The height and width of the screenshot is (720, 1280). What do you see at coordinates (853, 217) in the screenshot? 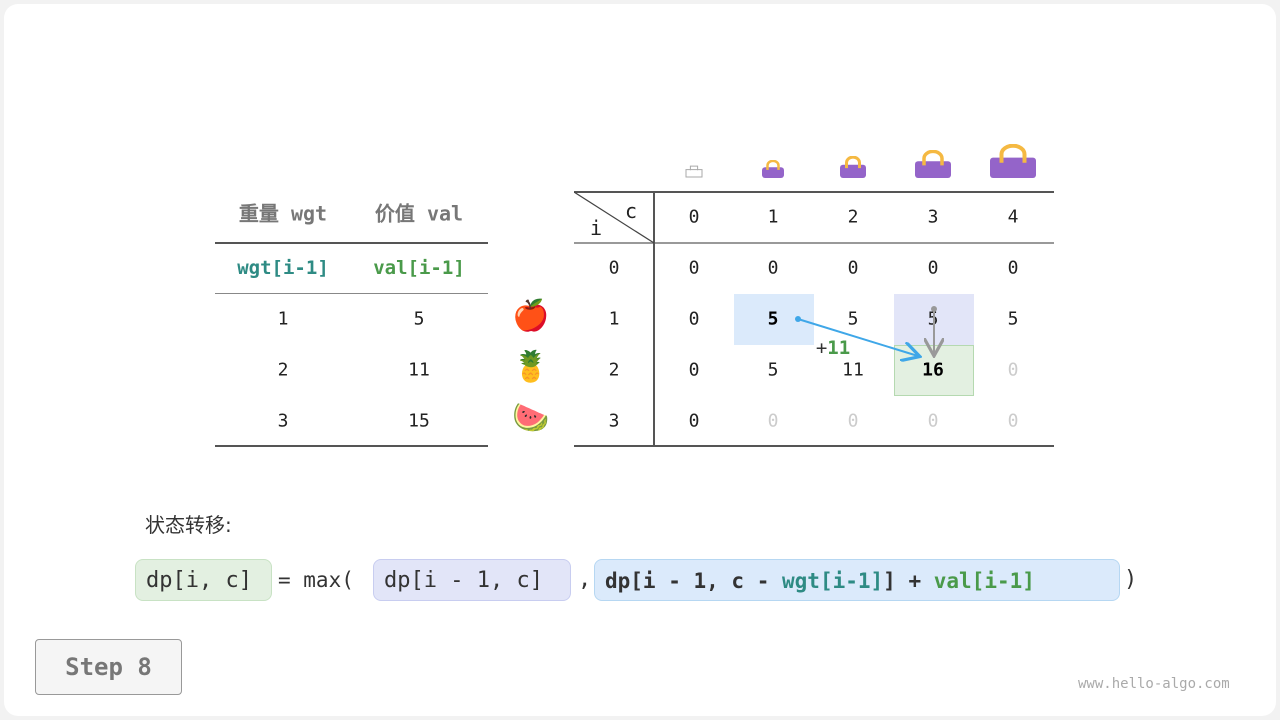
I see `col-header: 2` at bounding box center [853, 217].